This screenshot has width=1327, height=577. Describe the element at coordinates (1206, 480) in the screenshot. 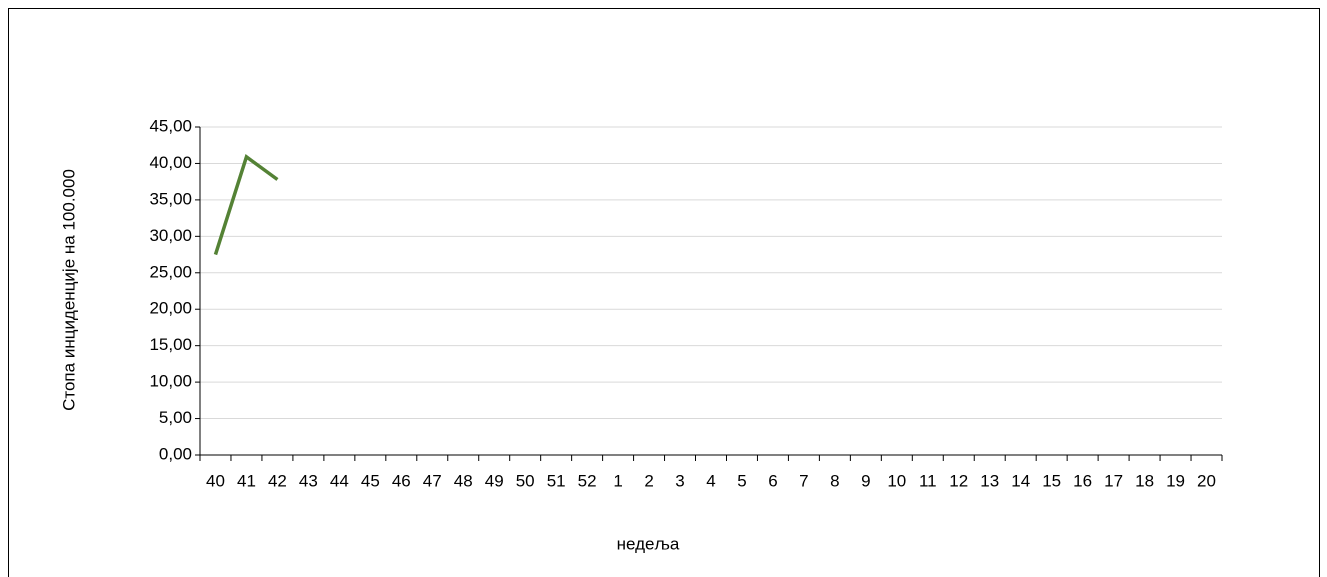

I see `x-tick-label: 20` at that location.